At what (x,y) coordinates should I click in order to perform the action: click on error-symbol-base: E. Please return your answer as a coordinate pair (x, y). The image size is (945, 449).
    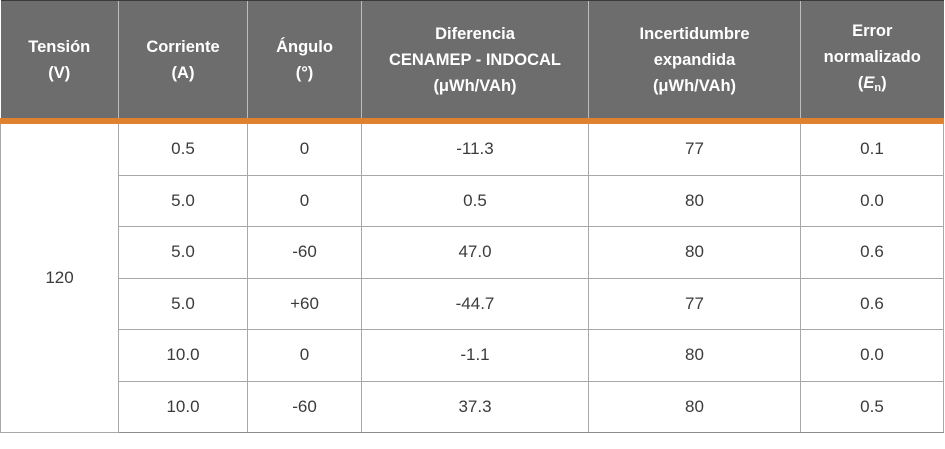
    Looking at the image, I should click on (869, 83).